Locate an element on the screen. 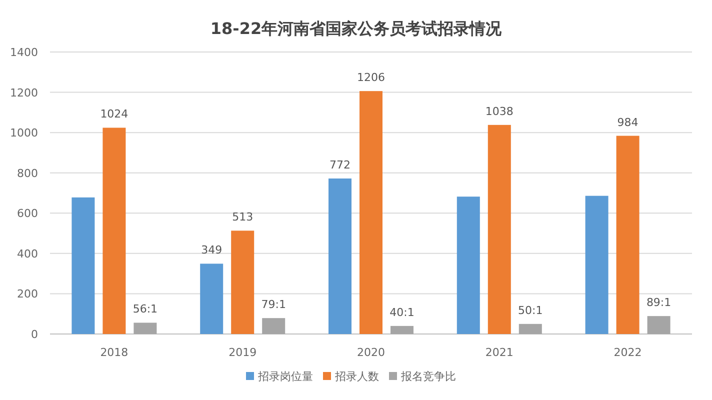 The image size is (712, 400). data-label: 513 is located at coordinates (243, 217).